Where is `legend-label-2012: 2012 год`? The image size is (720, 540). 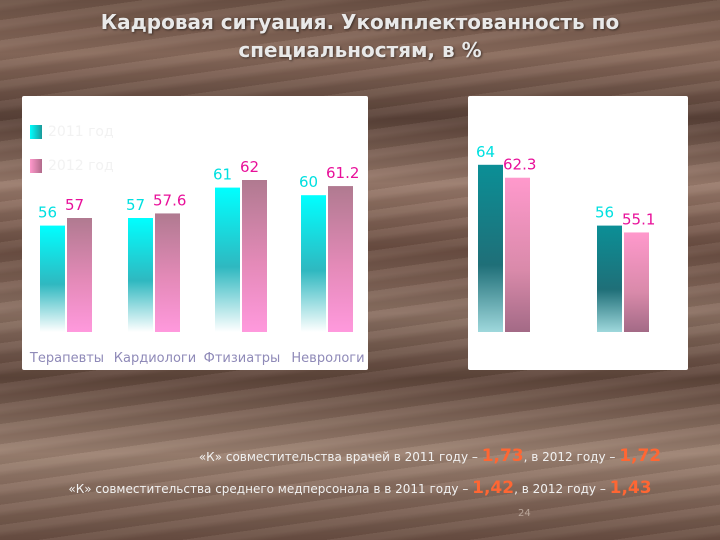
legend-label-2012: 2012 год is located at coordinates (81, 166).